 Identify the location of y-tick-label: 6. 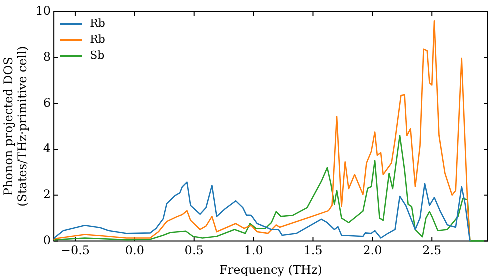
(47, 103).